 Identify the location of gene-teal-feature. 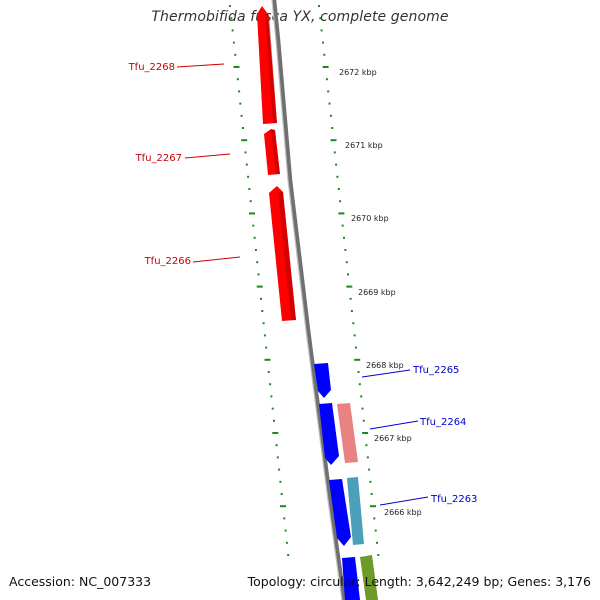
(355, 511).